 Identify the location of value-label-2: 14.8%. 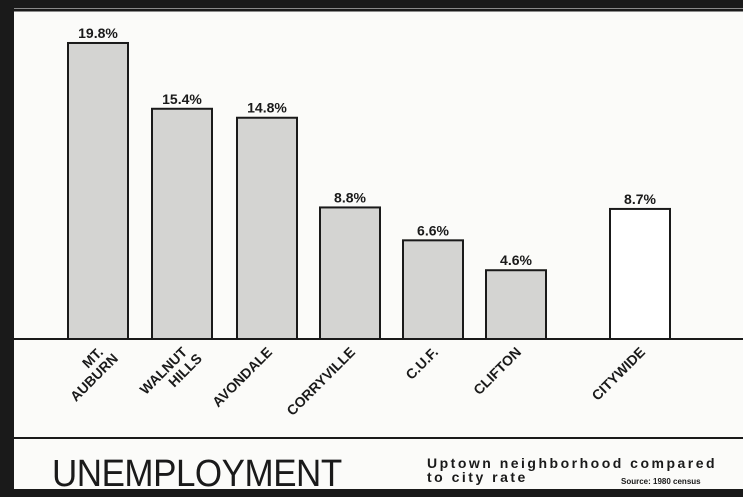
(267, 108).